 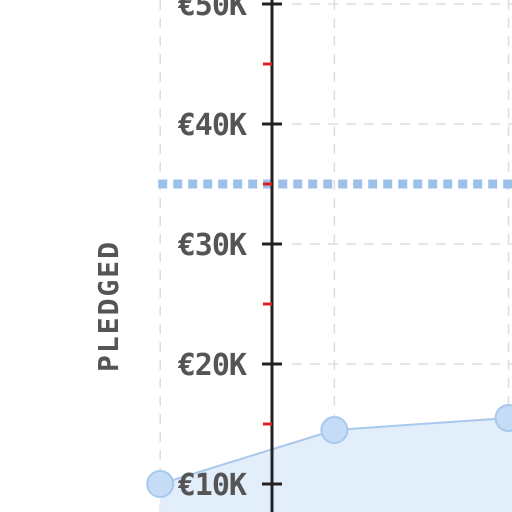 What do you see at coordinates (108, 306) in the screenshot?
I see `y-axis-title: PLEDGED` at bounding box center [108, 306].